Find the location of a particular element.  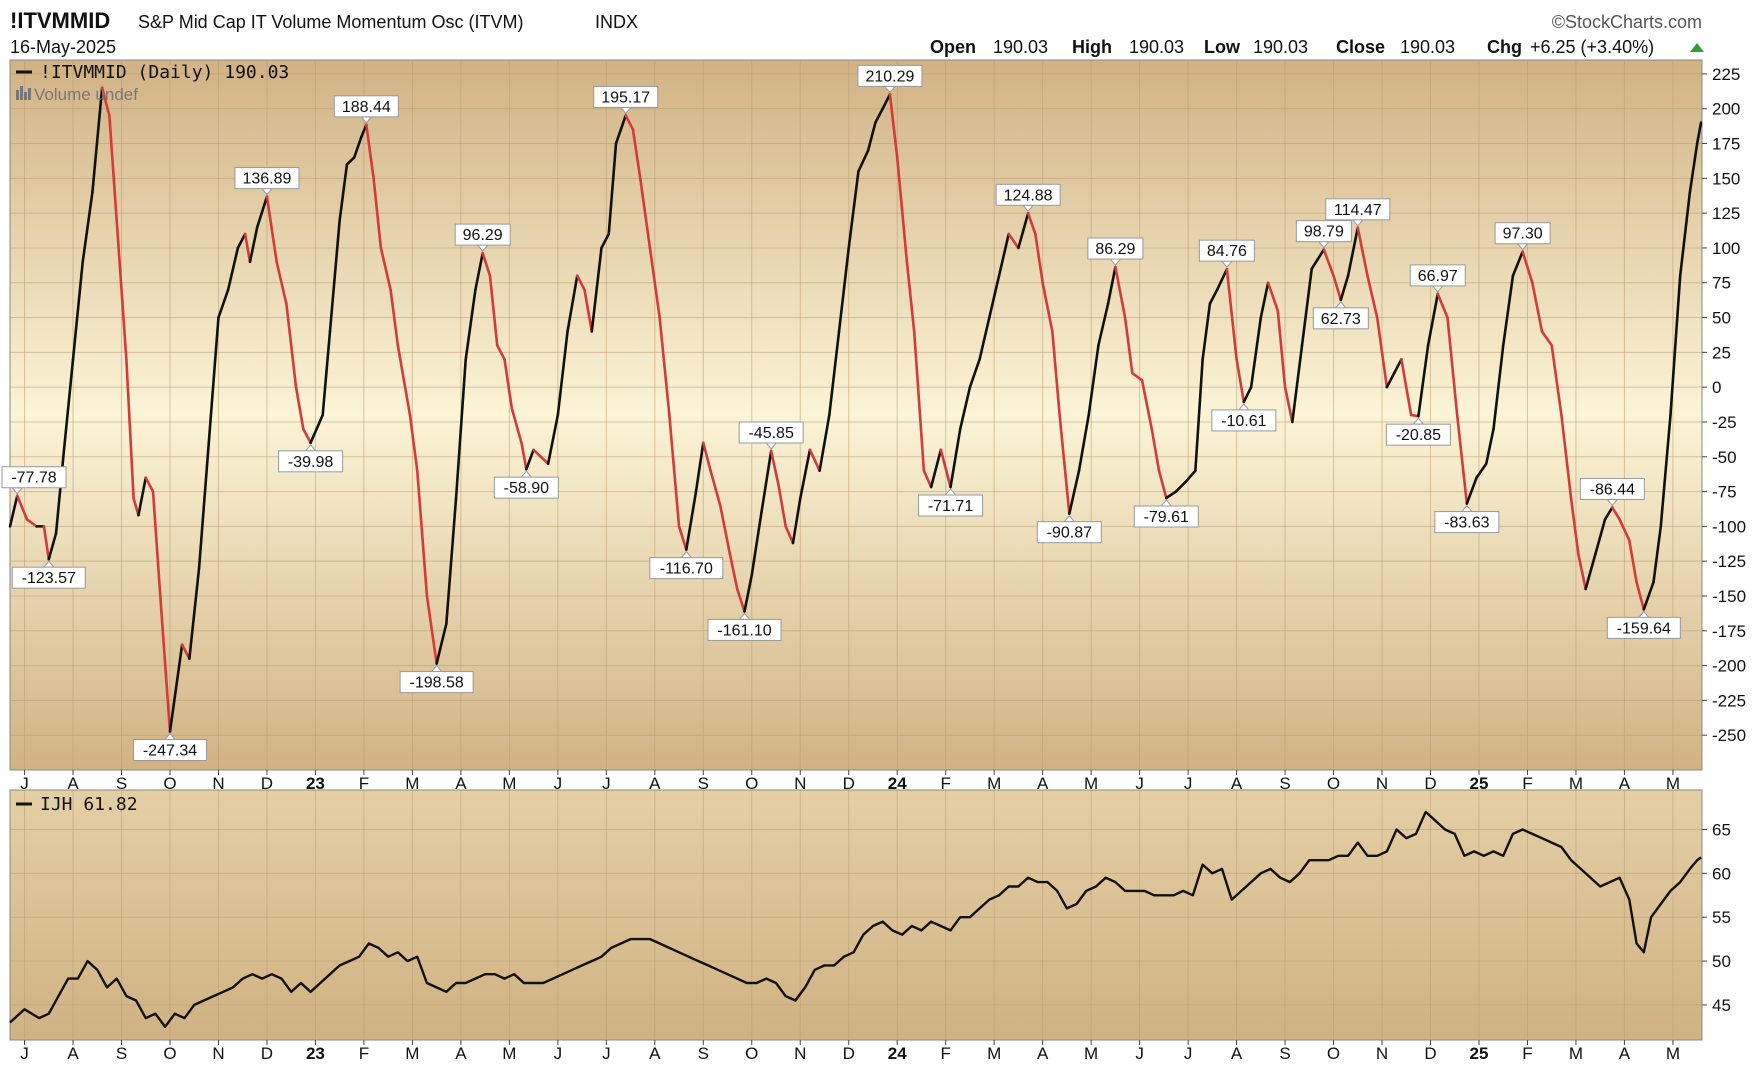

x-tick-label: S is located at coordinates (121, 1053).